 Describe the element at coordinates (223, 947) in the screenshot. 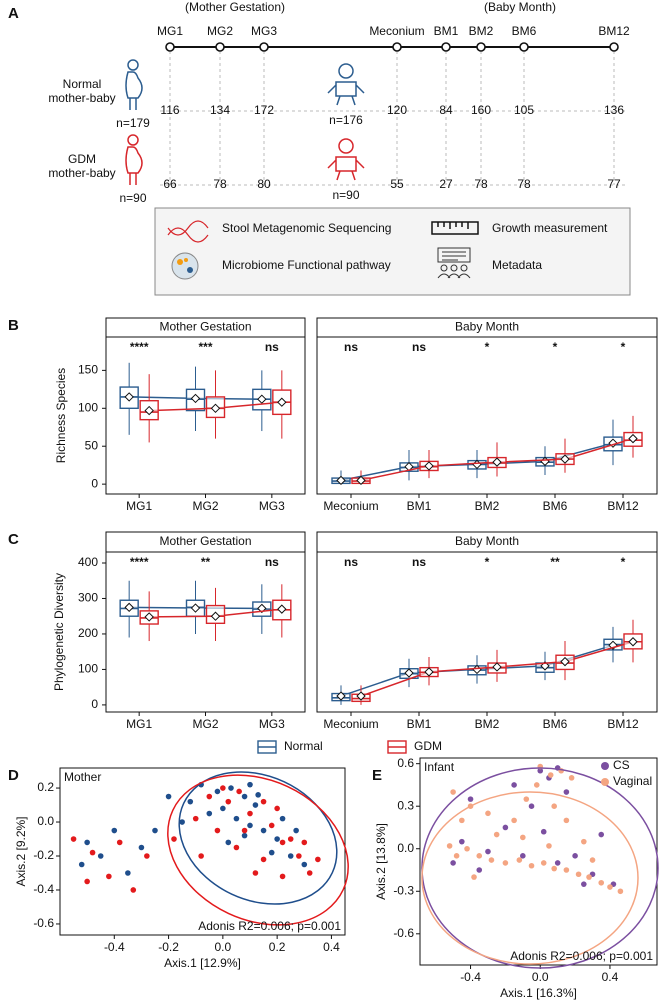

I see `x-tick-label: 0.0` at that location.